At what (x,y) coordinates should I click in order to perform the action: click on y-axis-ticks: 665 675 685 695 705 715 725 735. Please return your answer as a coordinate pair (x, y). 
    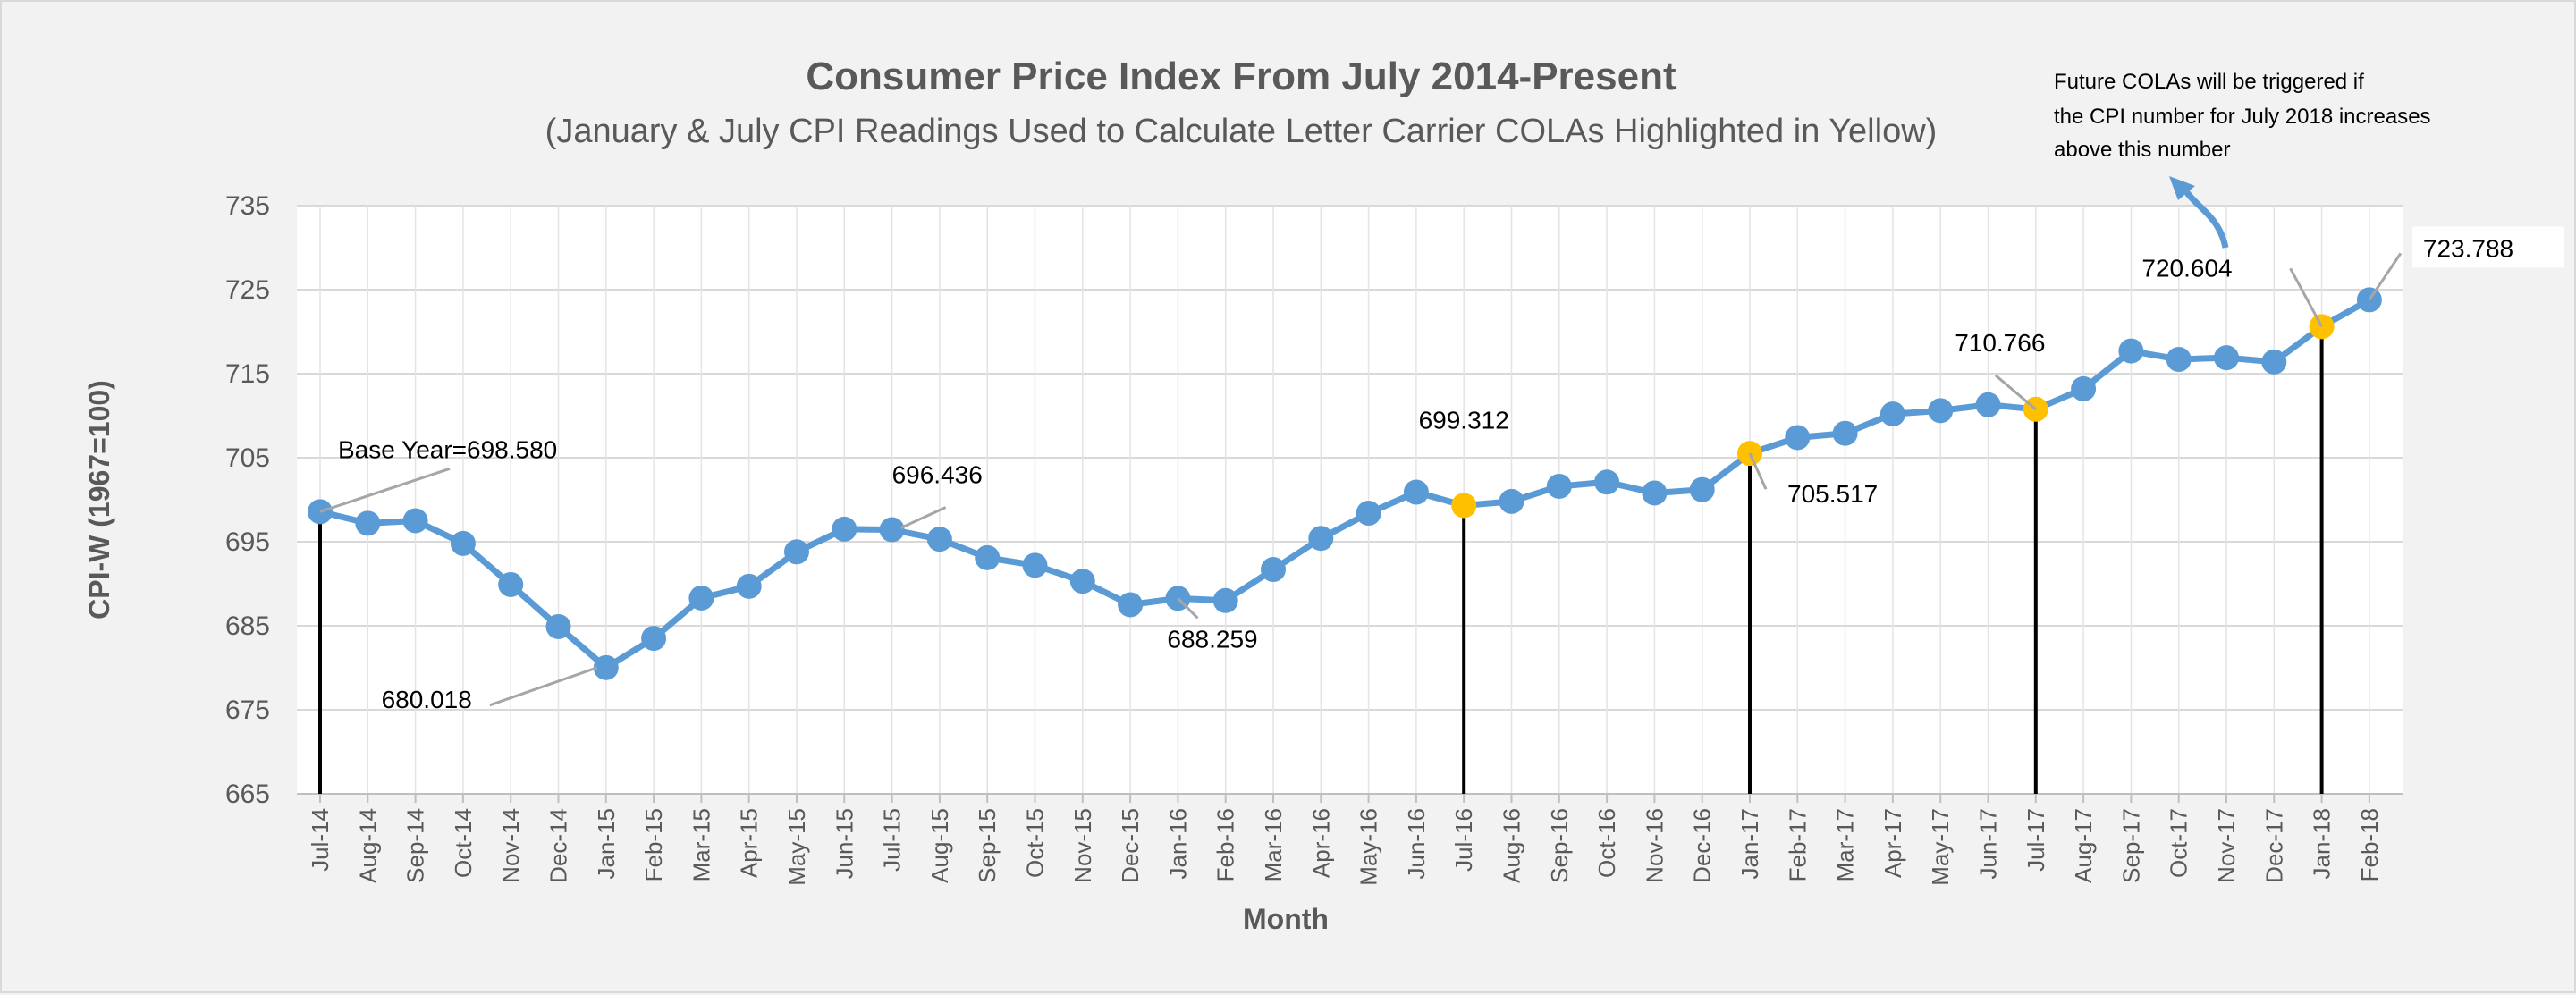
    Looking at the image, I should click on (247, 500).